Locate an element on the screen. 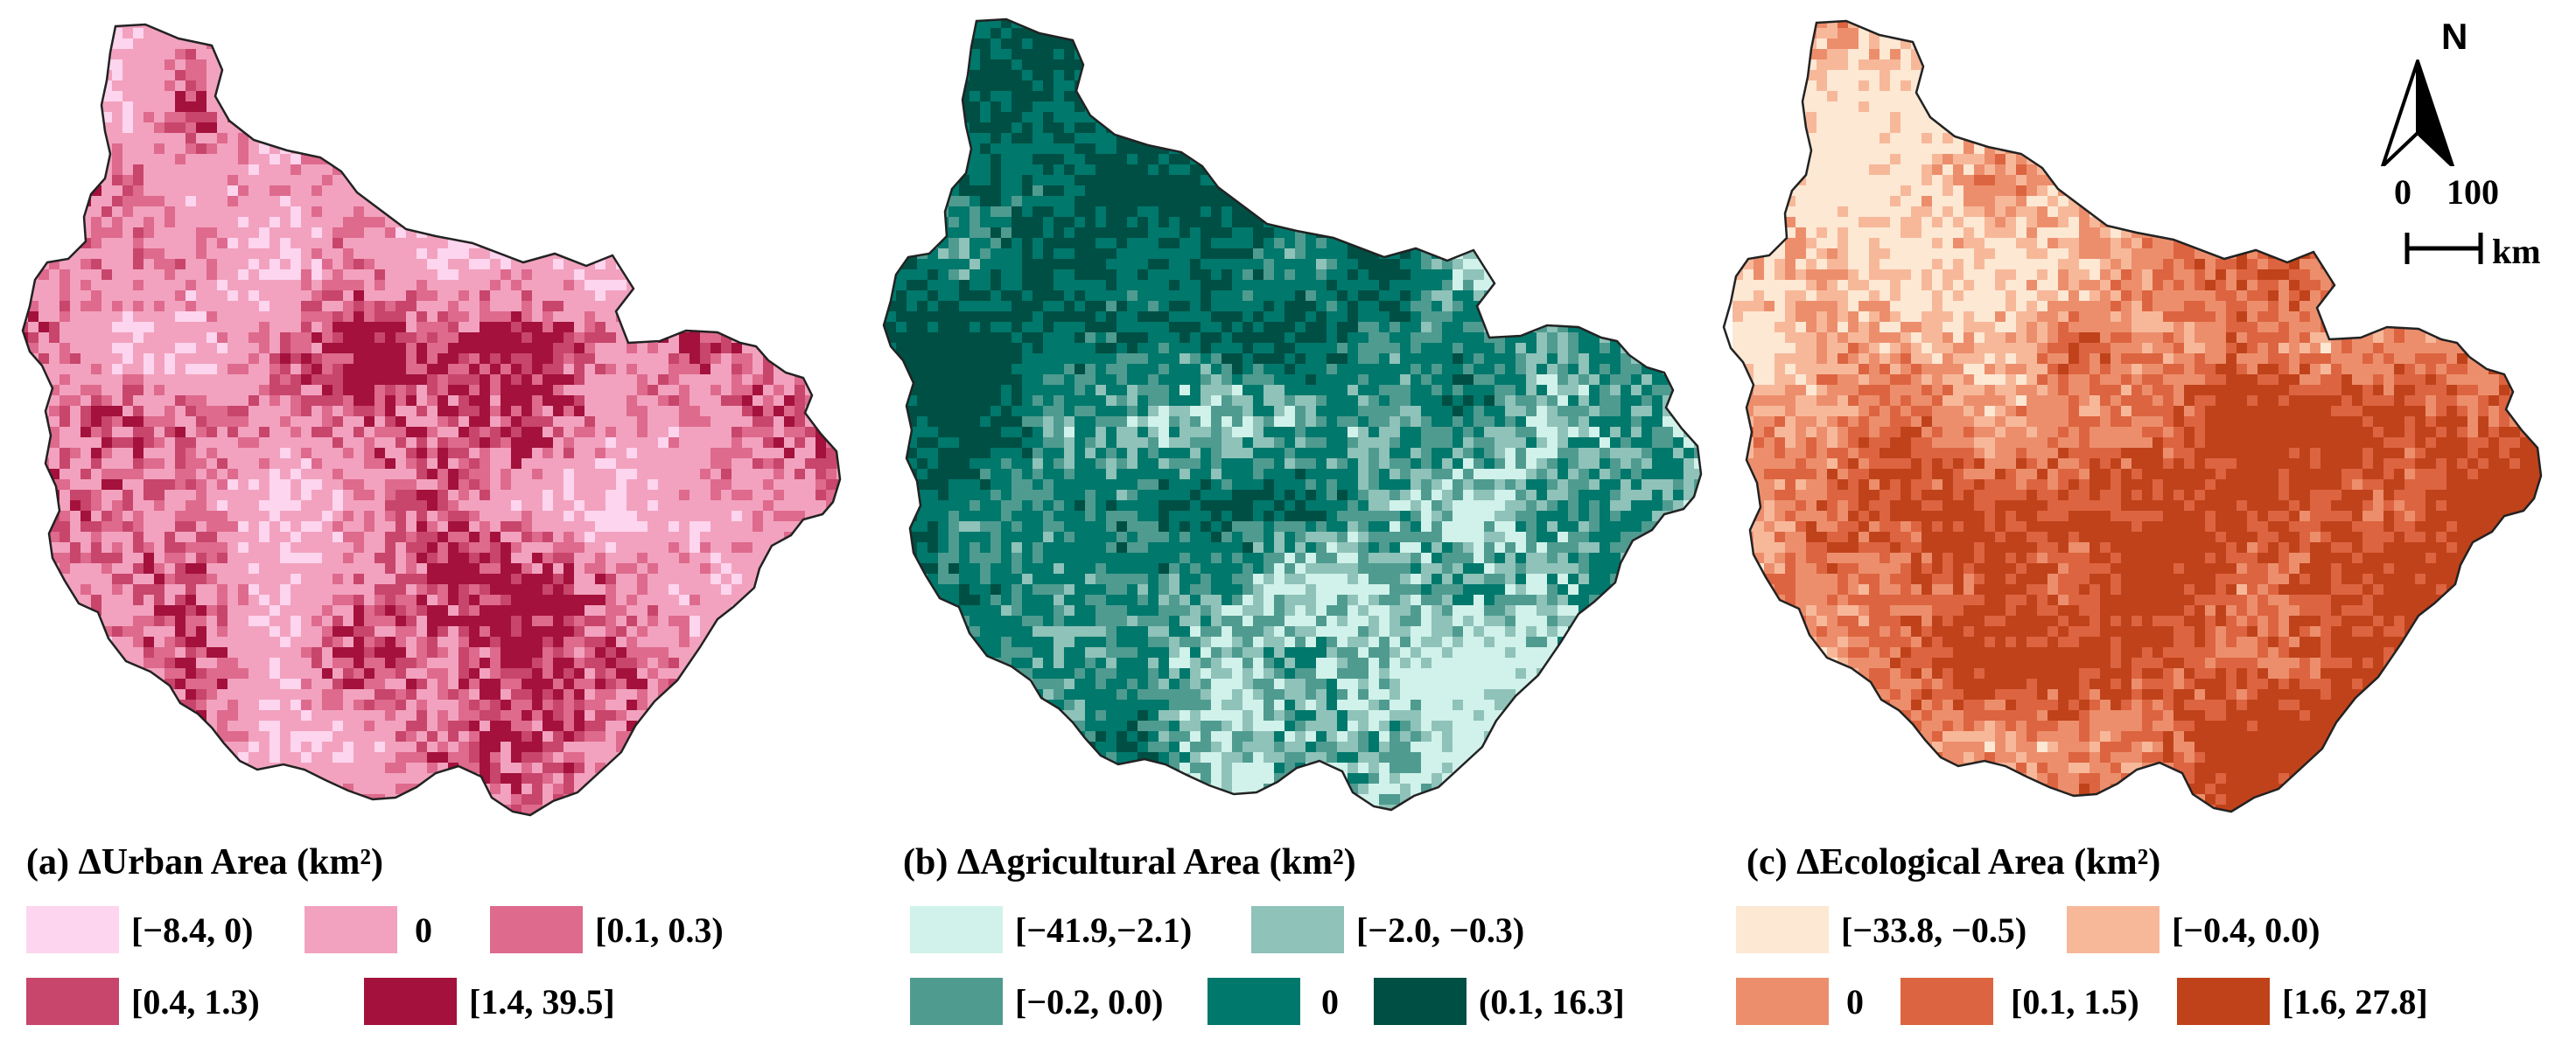 Image resolution: width=2576 pixels, height=1046 pixels. scale-label-hundred: 100 is located at coordinates (2472, 192).